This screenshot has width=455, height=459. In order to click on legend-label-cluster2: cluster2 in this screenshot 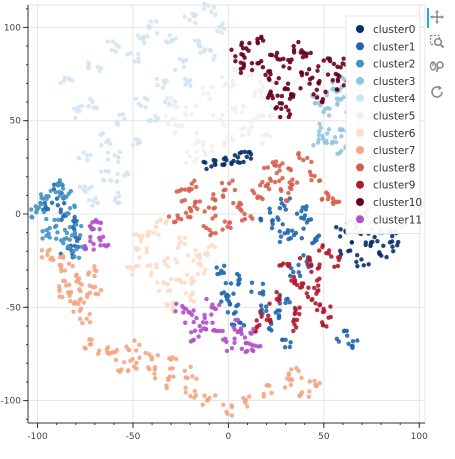, I will do `click(394, 65)`.